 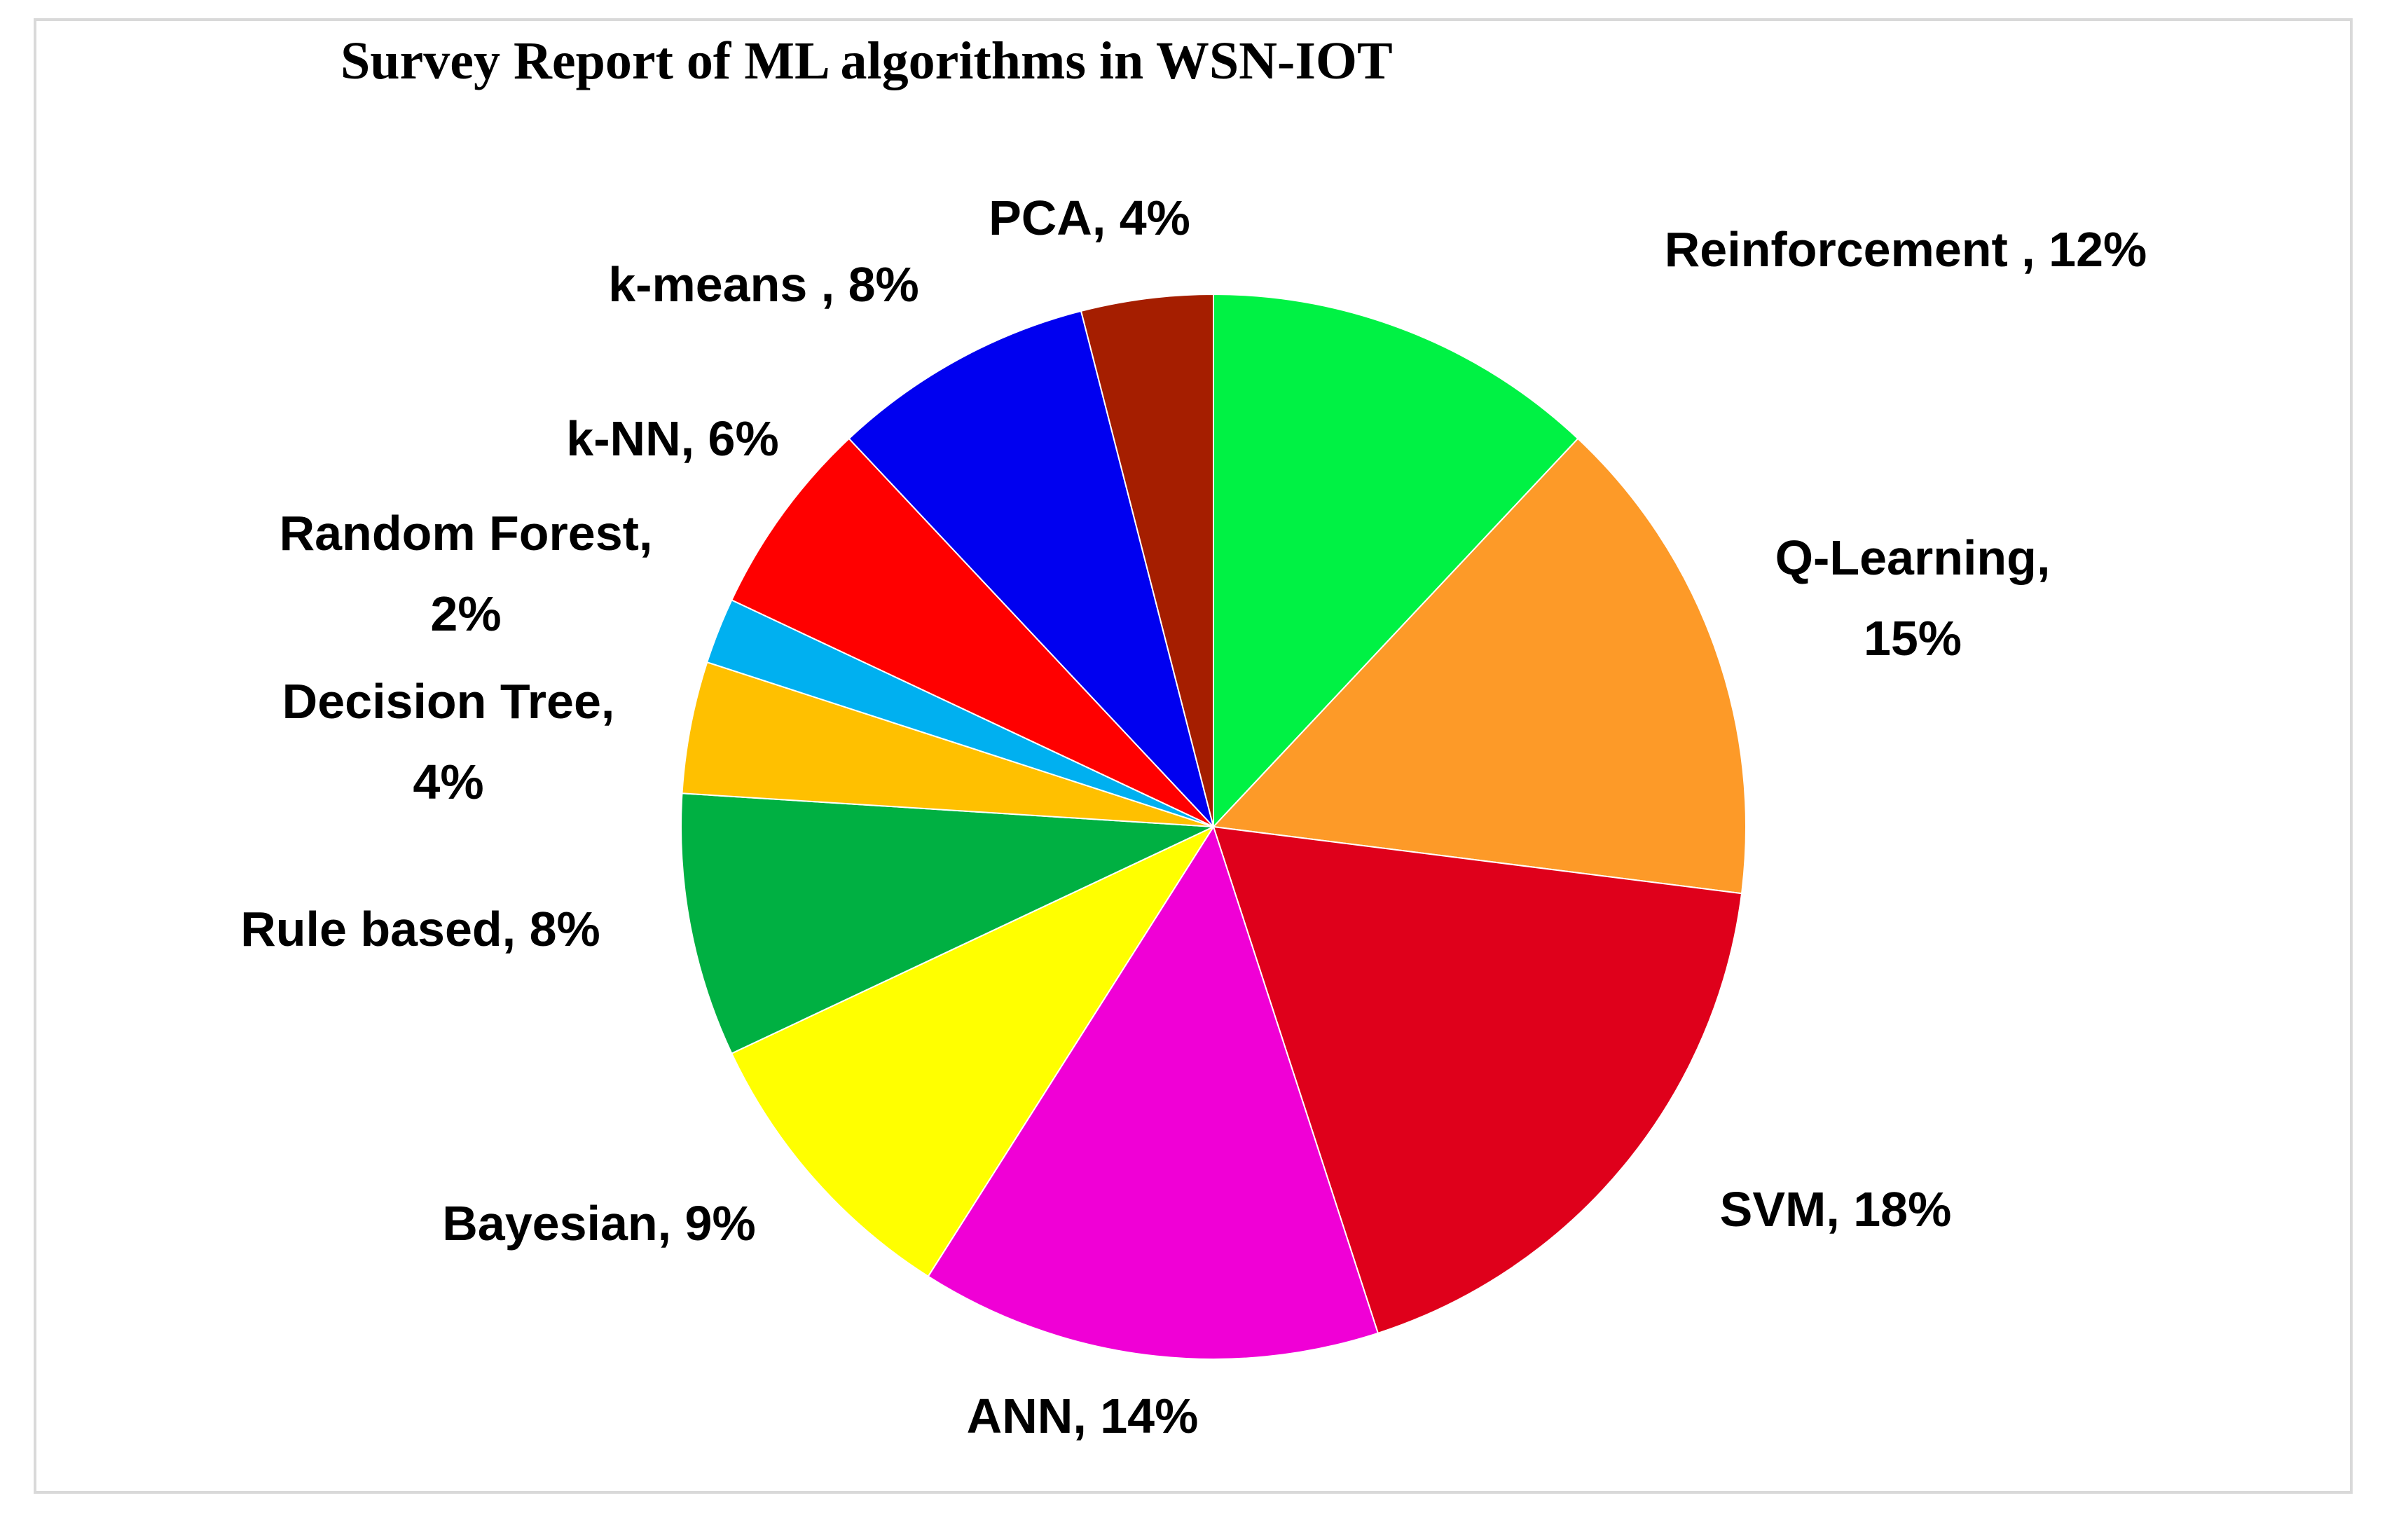 I want to click on pie-slice-k-nn, so click(x=972, y=632).